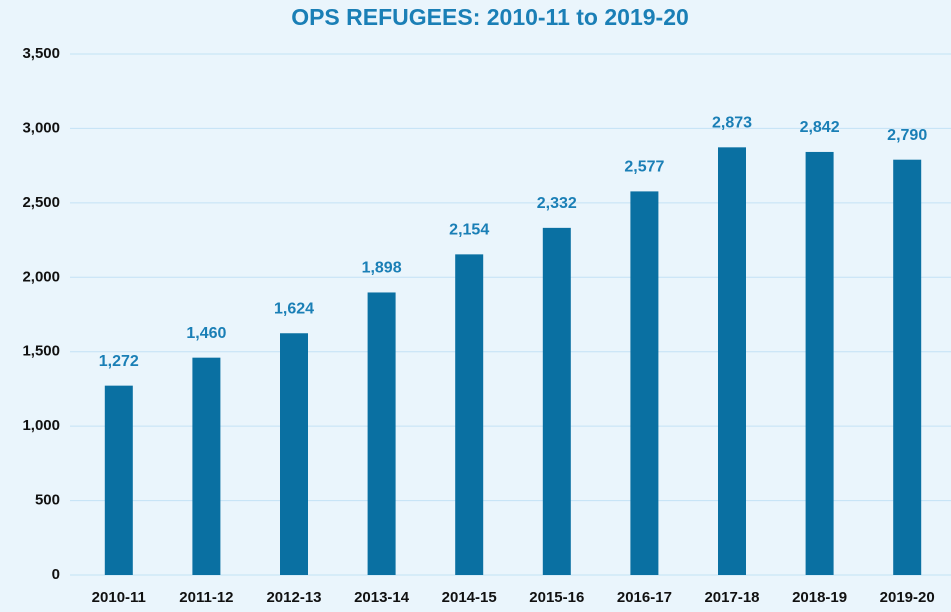 The height and width of the screenshot is (612, 951). What do you see at coordinates (41, 202) in the screenshot?
I see `y-tick-label: 2,500` at bounding box center [41, 202].